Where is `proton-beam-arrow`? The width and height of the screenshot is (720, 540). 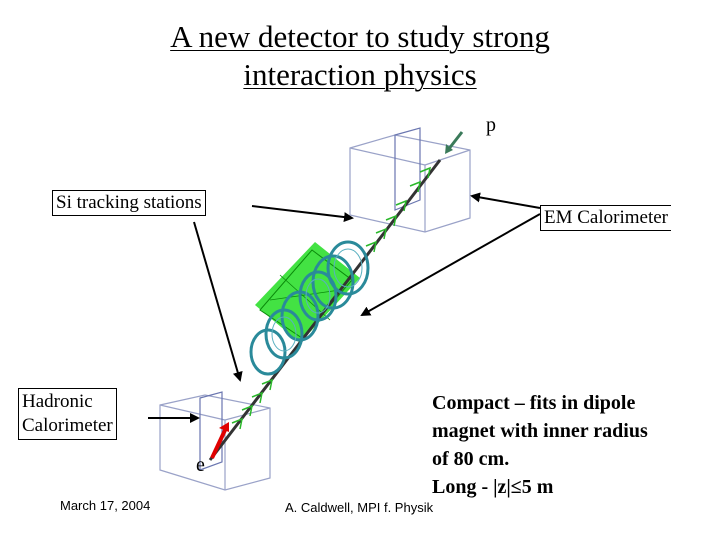 proton-beam-arrow is located at coordinates (454, 142).